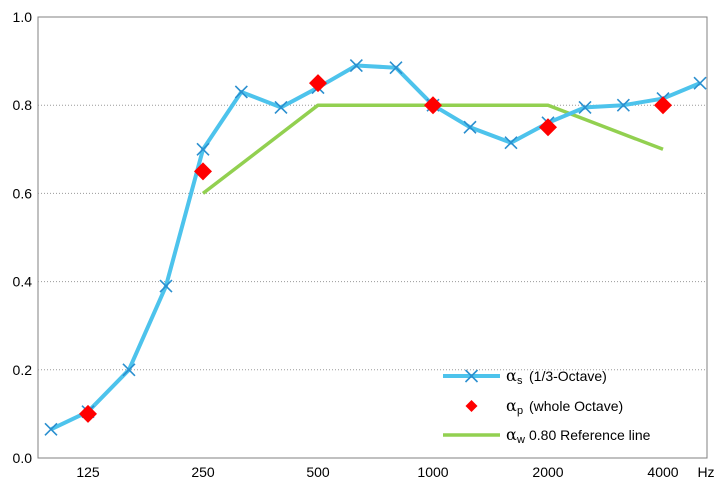 This screenshot has height=483, width=725. What do you see at coordinates (705, 472) in the screenshot?
I see `x-unit-label: Hz` at bounding box center [705, 472].